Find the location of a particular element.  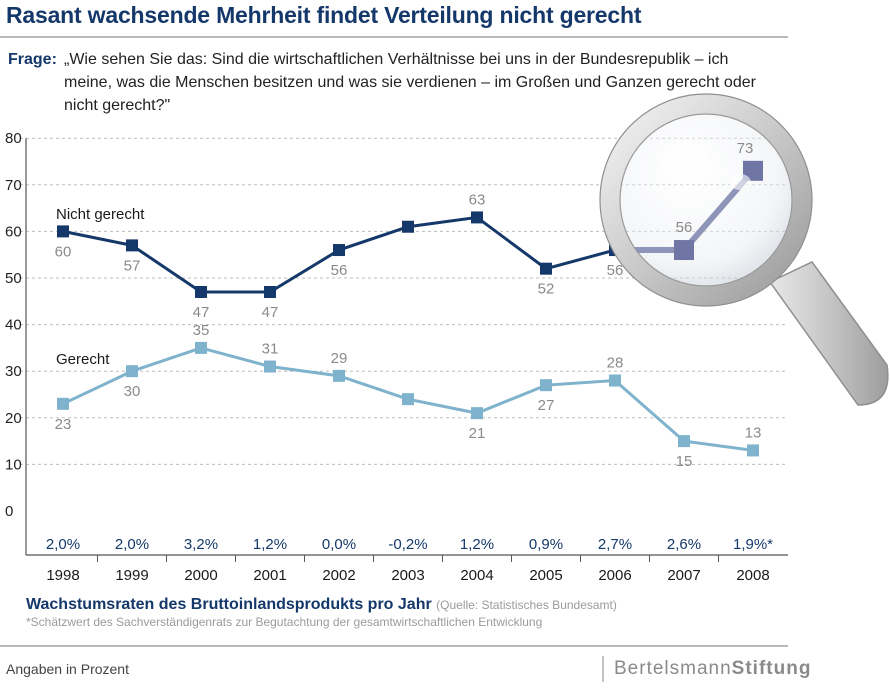

data-label: 57 is located at coordinates (132, 265).